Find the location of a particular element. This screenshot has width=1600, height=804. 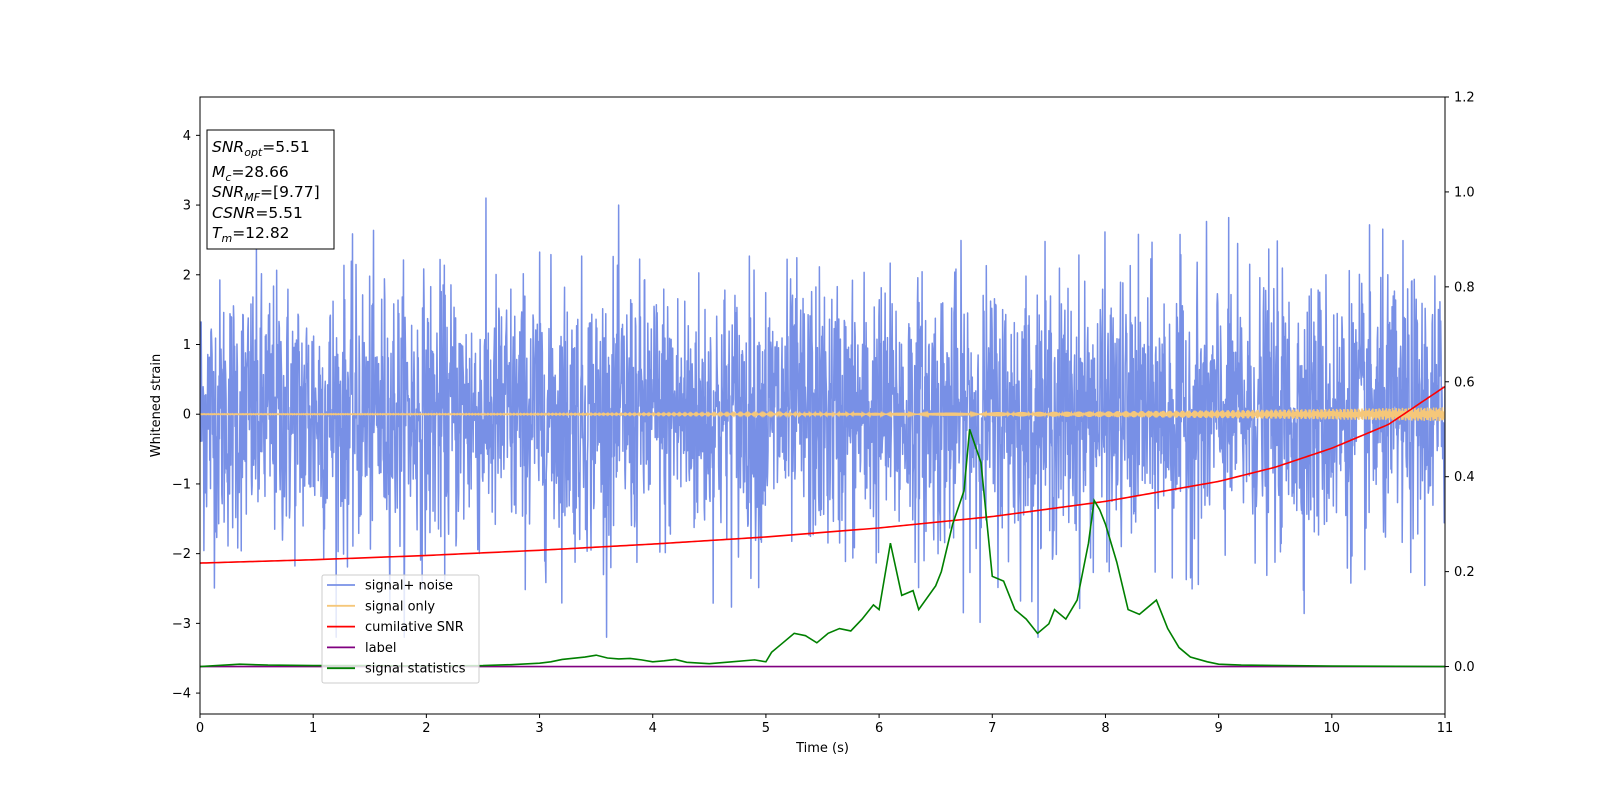

y-axis-label: Whitened strain is located at coordinates (156, 405).